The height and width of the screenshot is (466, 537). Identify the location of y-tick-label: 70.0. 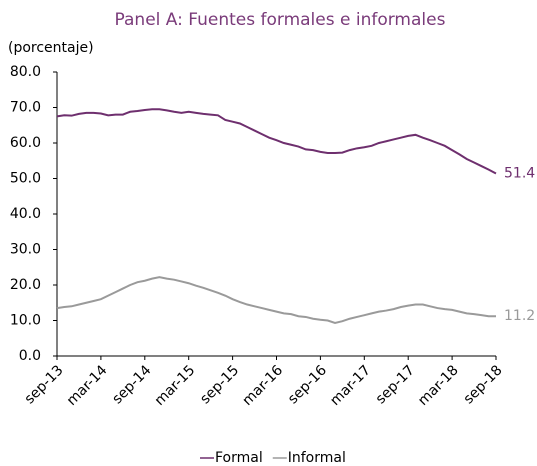
(25, 108).